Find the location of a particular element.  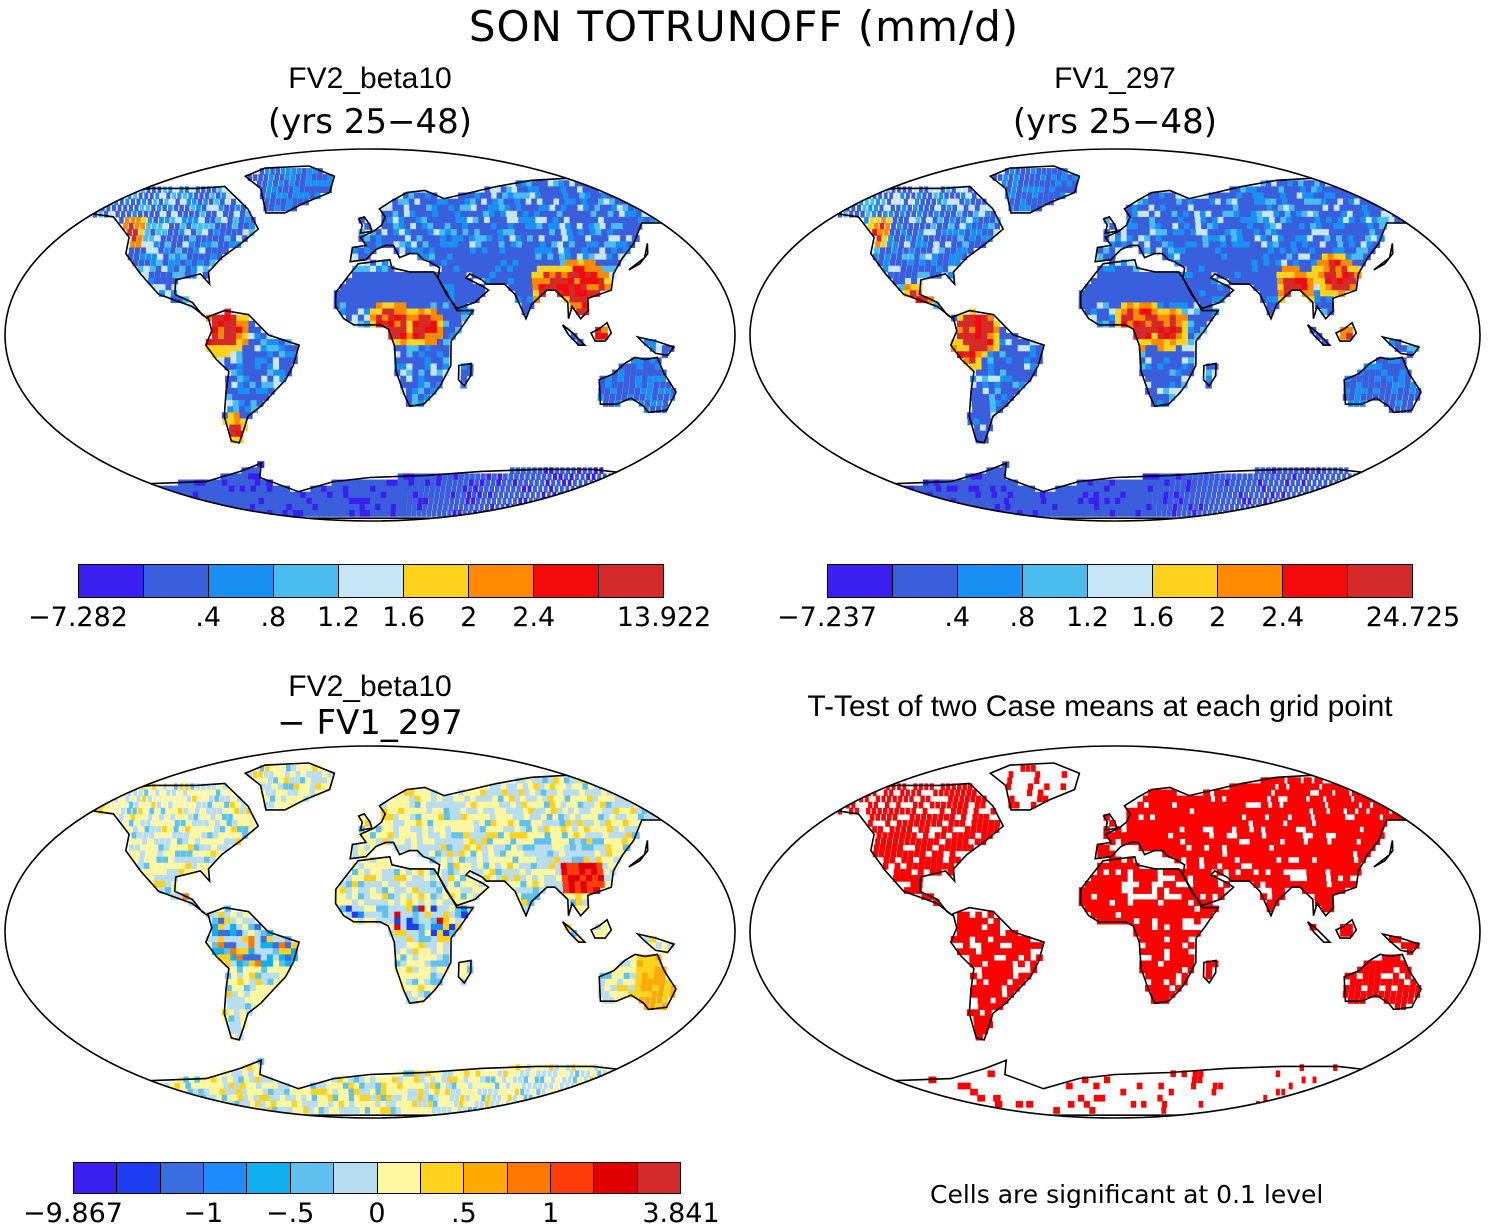

colorbar-1-tick-label: 13.922 is located at coordinates (664, 617).